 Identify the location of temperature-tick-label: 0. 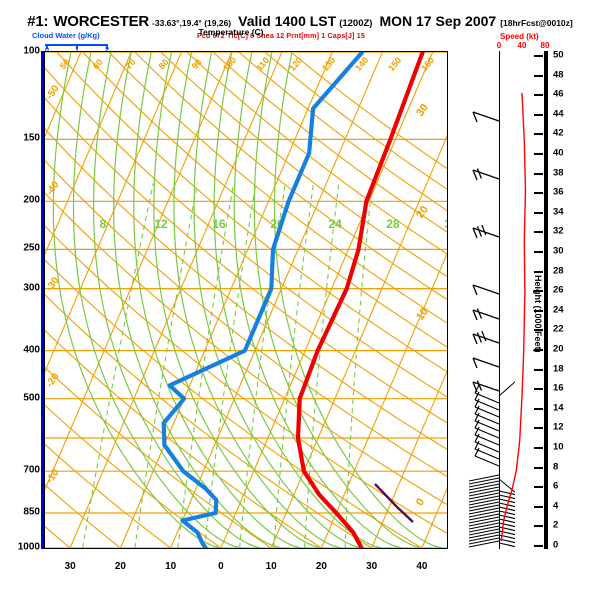
(221, 566).